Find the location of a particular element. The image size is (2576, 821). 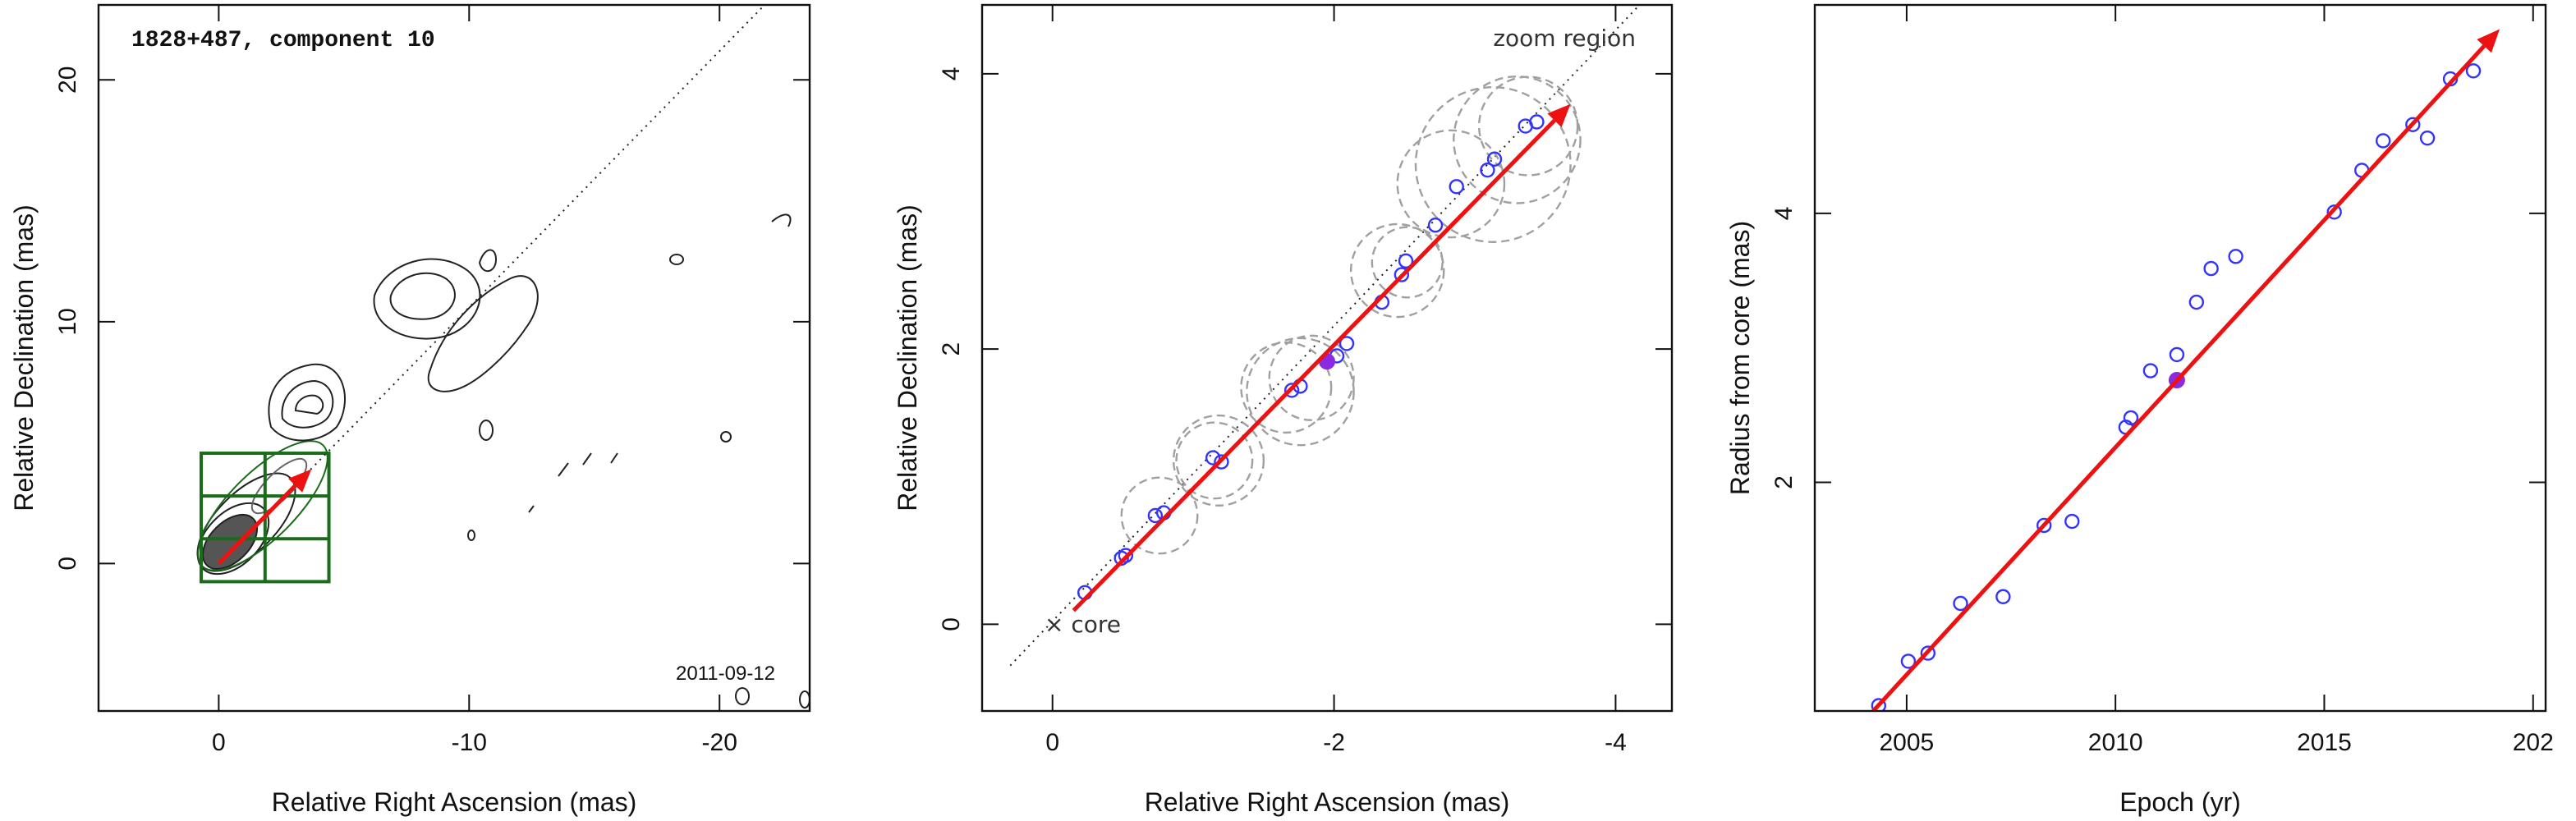

y-tick-label: 20 is located at coordinates (67, 80).